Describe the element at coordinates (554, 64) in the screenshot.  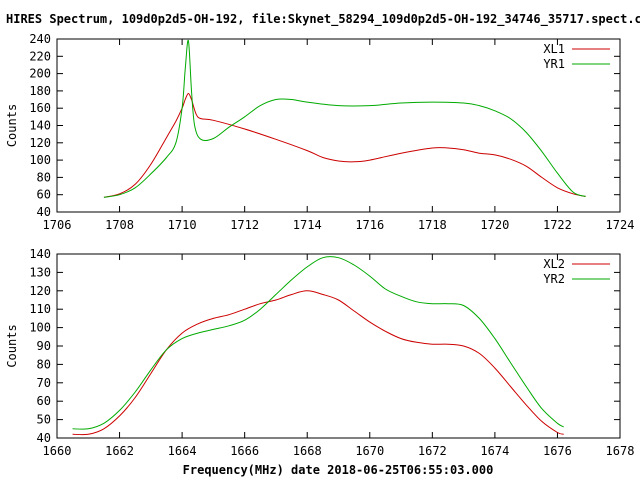
I see `legend-label-yr1: YR1` at that location.